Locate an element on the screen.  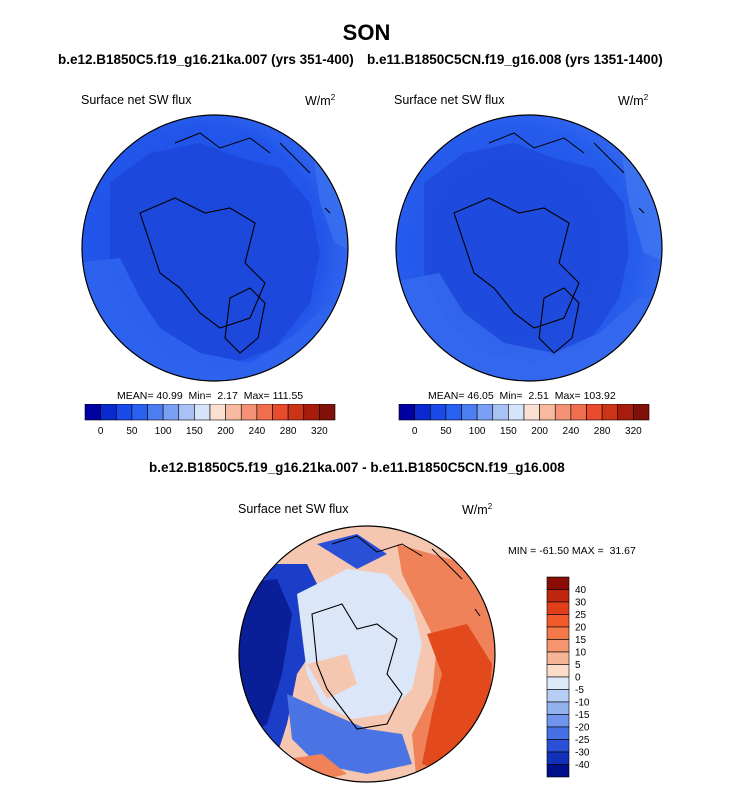
panel2-map-border is located at coordinates (529, 248).